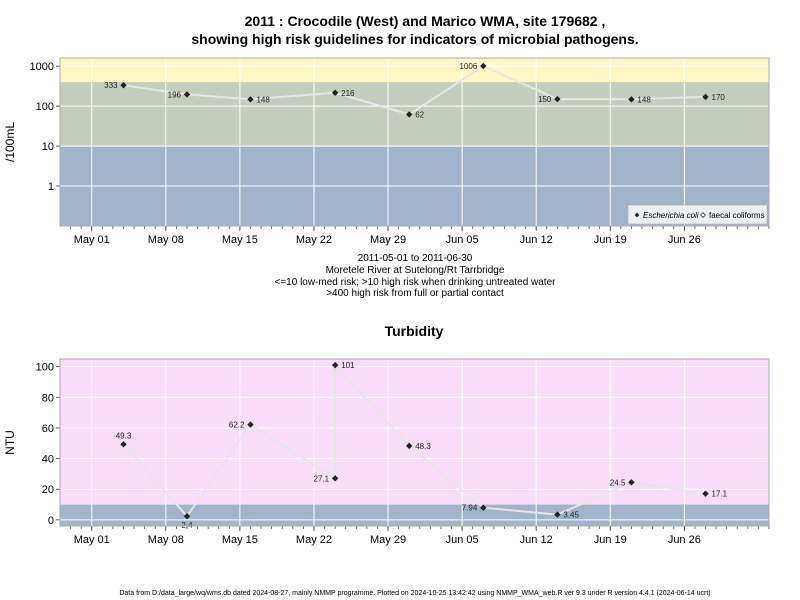  I want to click on chart1-x-tick-label: May 22, so click(314, 240).